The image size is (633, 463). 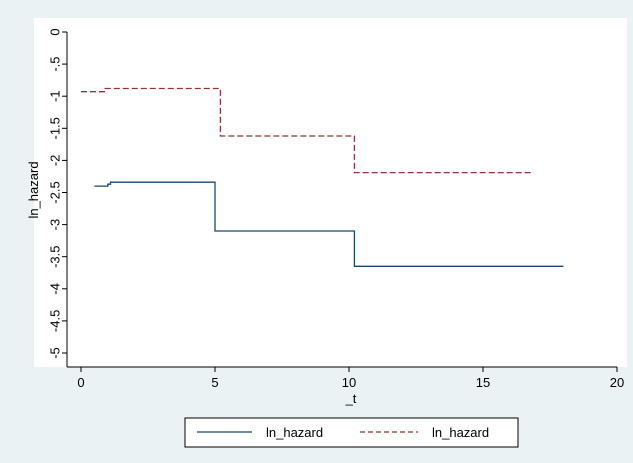 I want to click on y-tick-label: -5, so click(x=55, y=353).